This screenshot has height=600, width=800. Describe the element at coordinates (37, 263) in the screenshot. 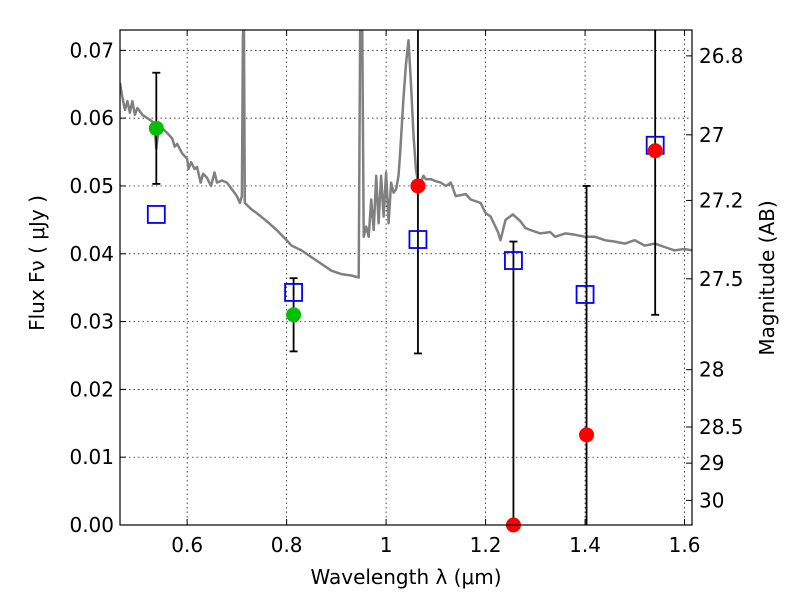

I see `y-axis-label: Flux Fν ( μJy )` at that location.